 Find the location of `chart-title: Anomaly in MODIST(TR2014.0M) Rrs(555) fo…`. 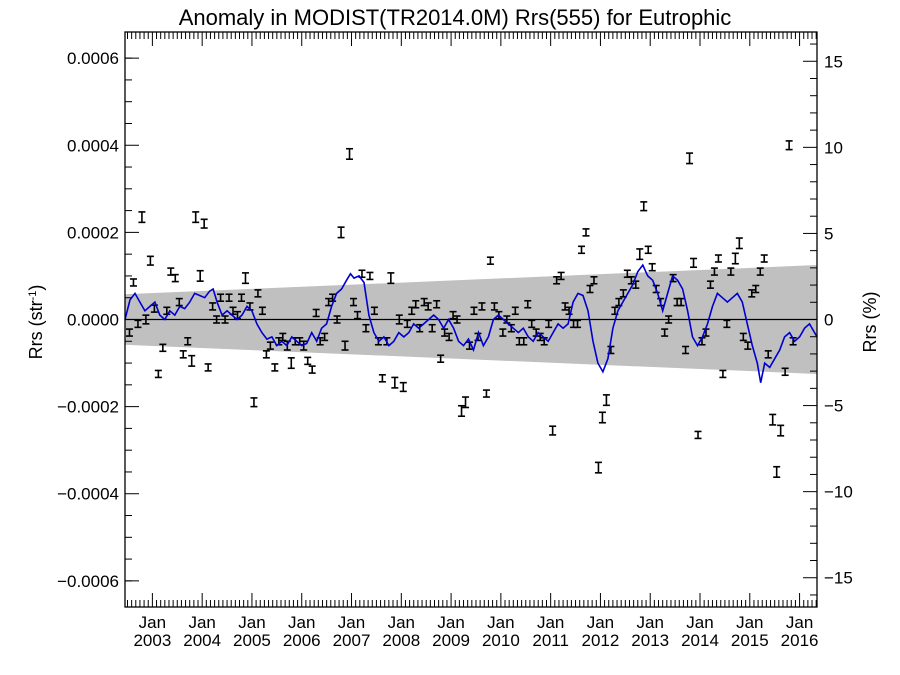

chart-title: Anomaly in MODIST(TR2014.0M) Rrs(555) fo… is located at coordinates (455, 17).